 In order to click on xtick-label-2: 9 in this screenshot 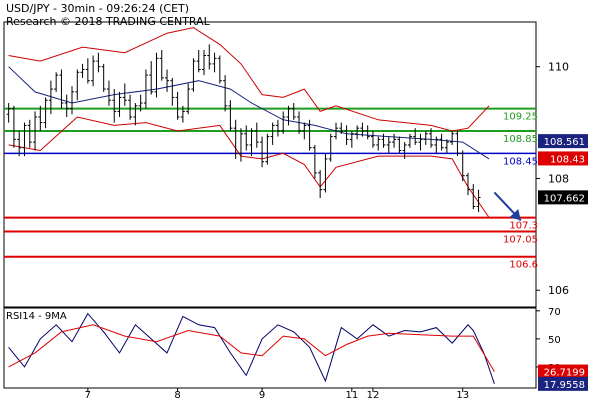, I will do `click(262, 395)`.